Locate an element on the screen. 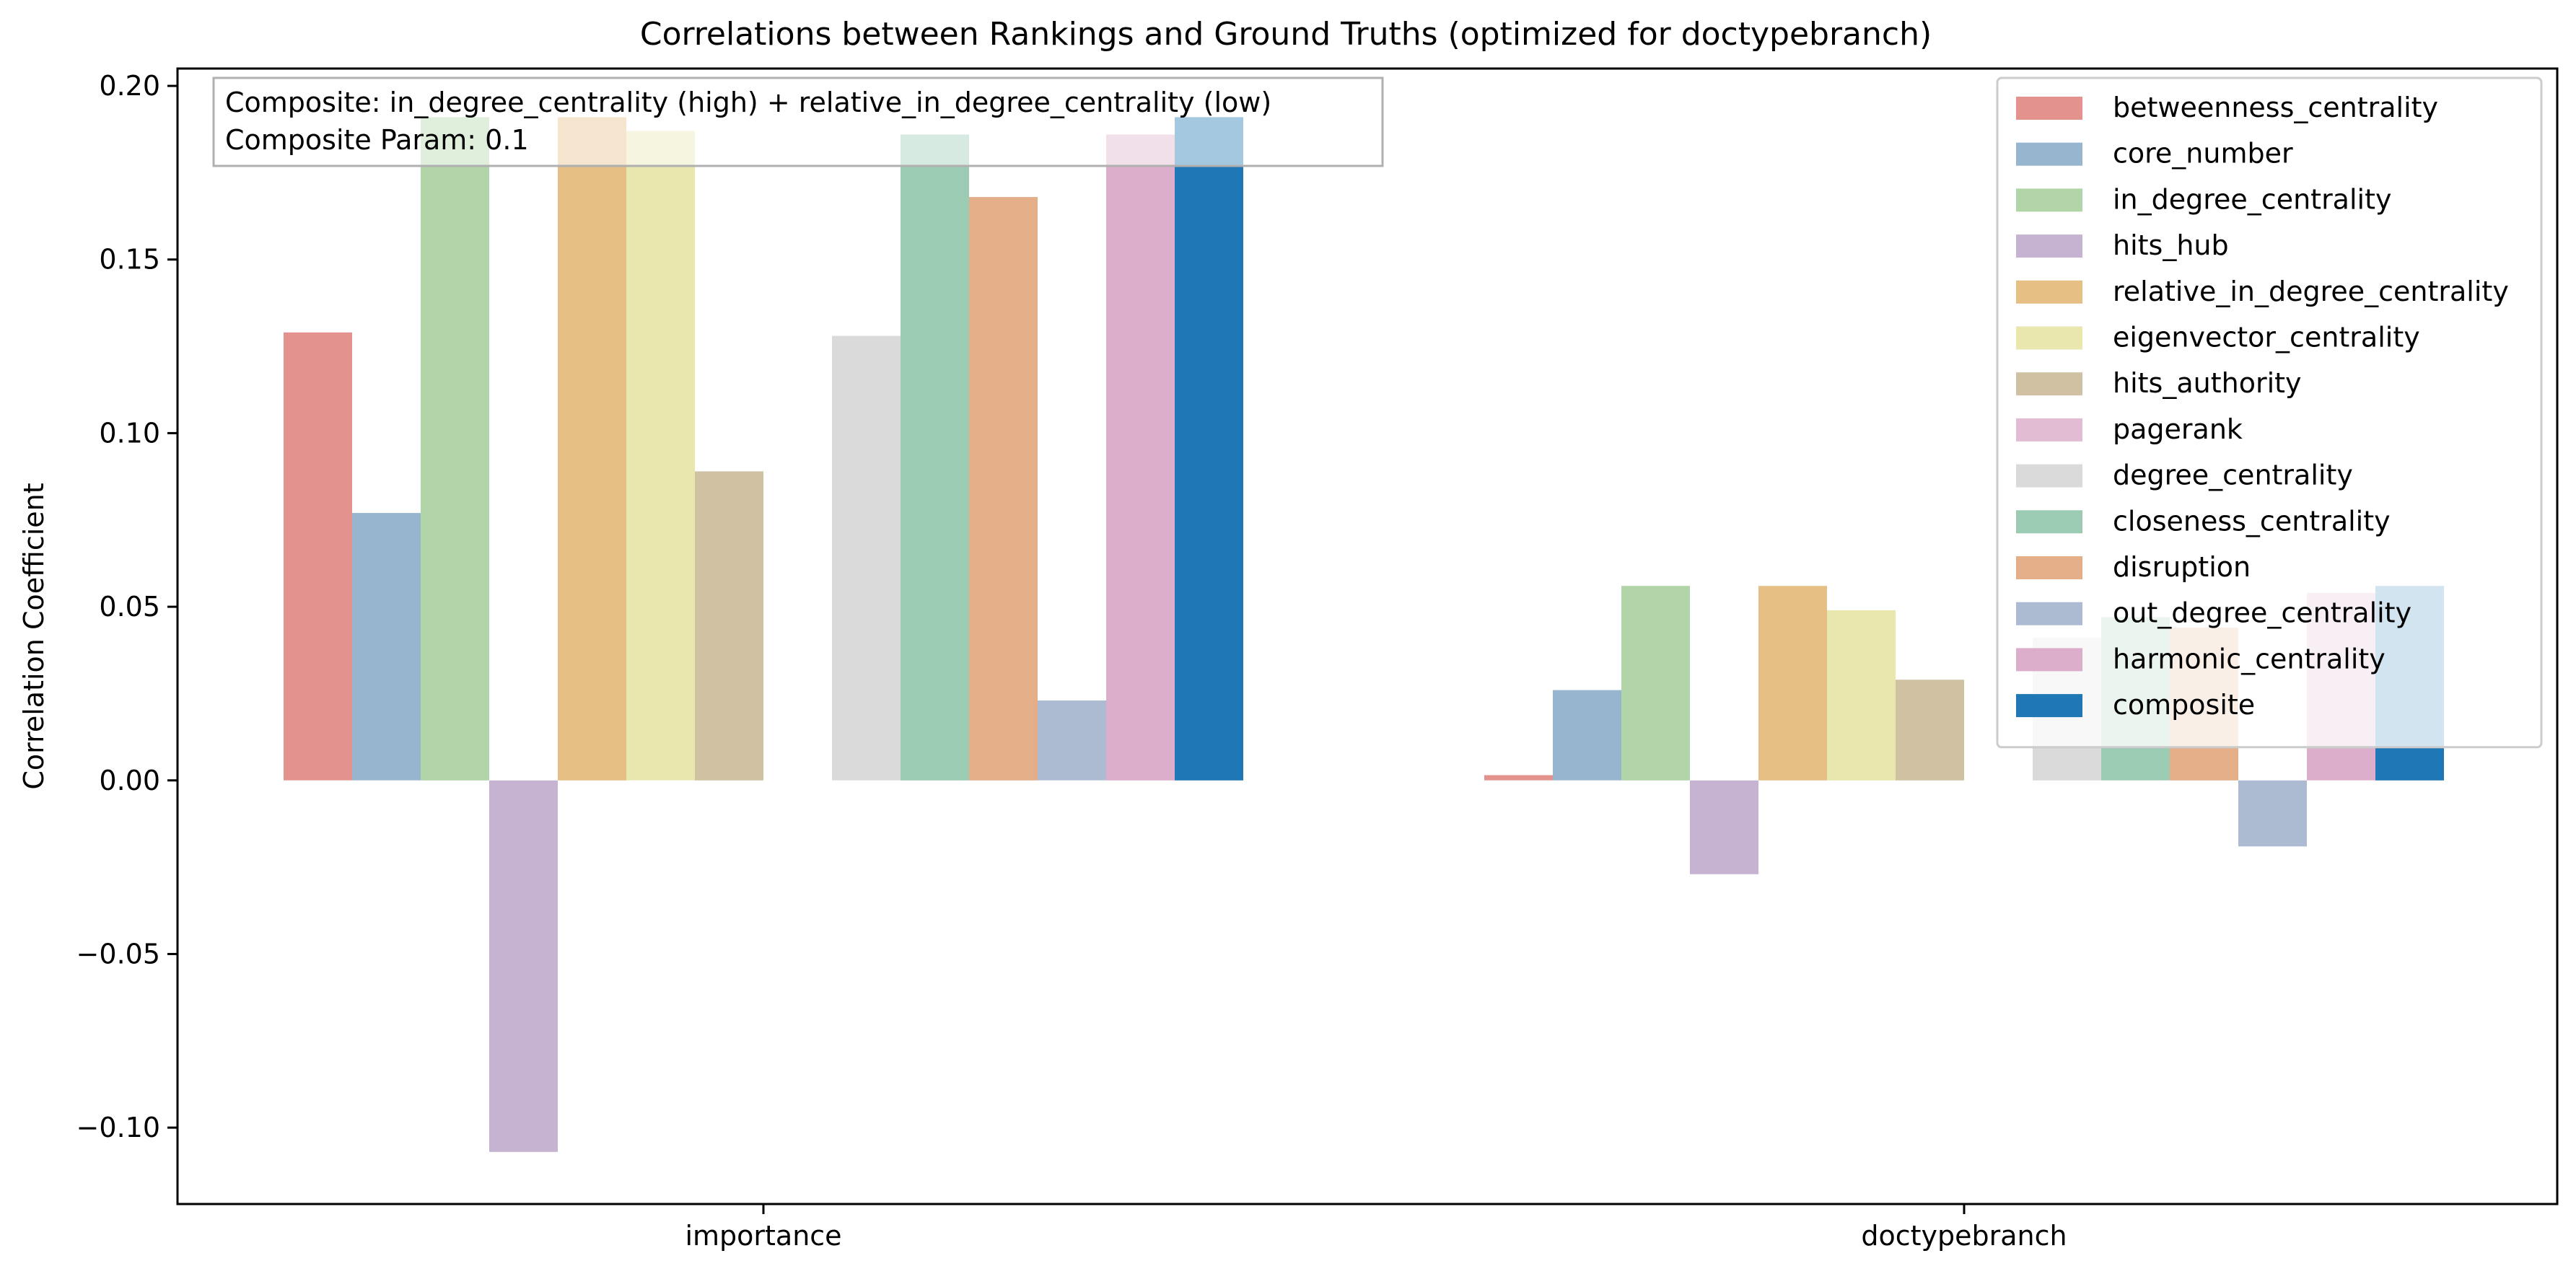 This screenshot has width=2576, height=1274. legend-swatch-relative_in_degree_centrality is located at coordinates (2049, 292).